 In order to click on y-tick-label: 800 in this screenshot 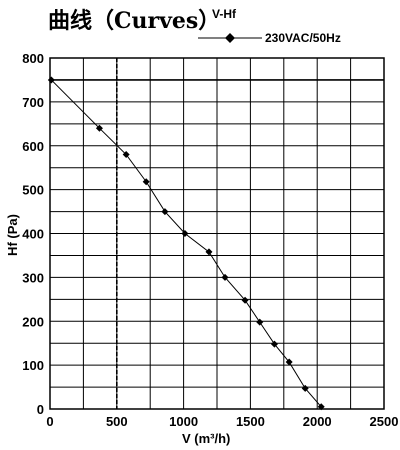, I will do `click(33, 58)`.